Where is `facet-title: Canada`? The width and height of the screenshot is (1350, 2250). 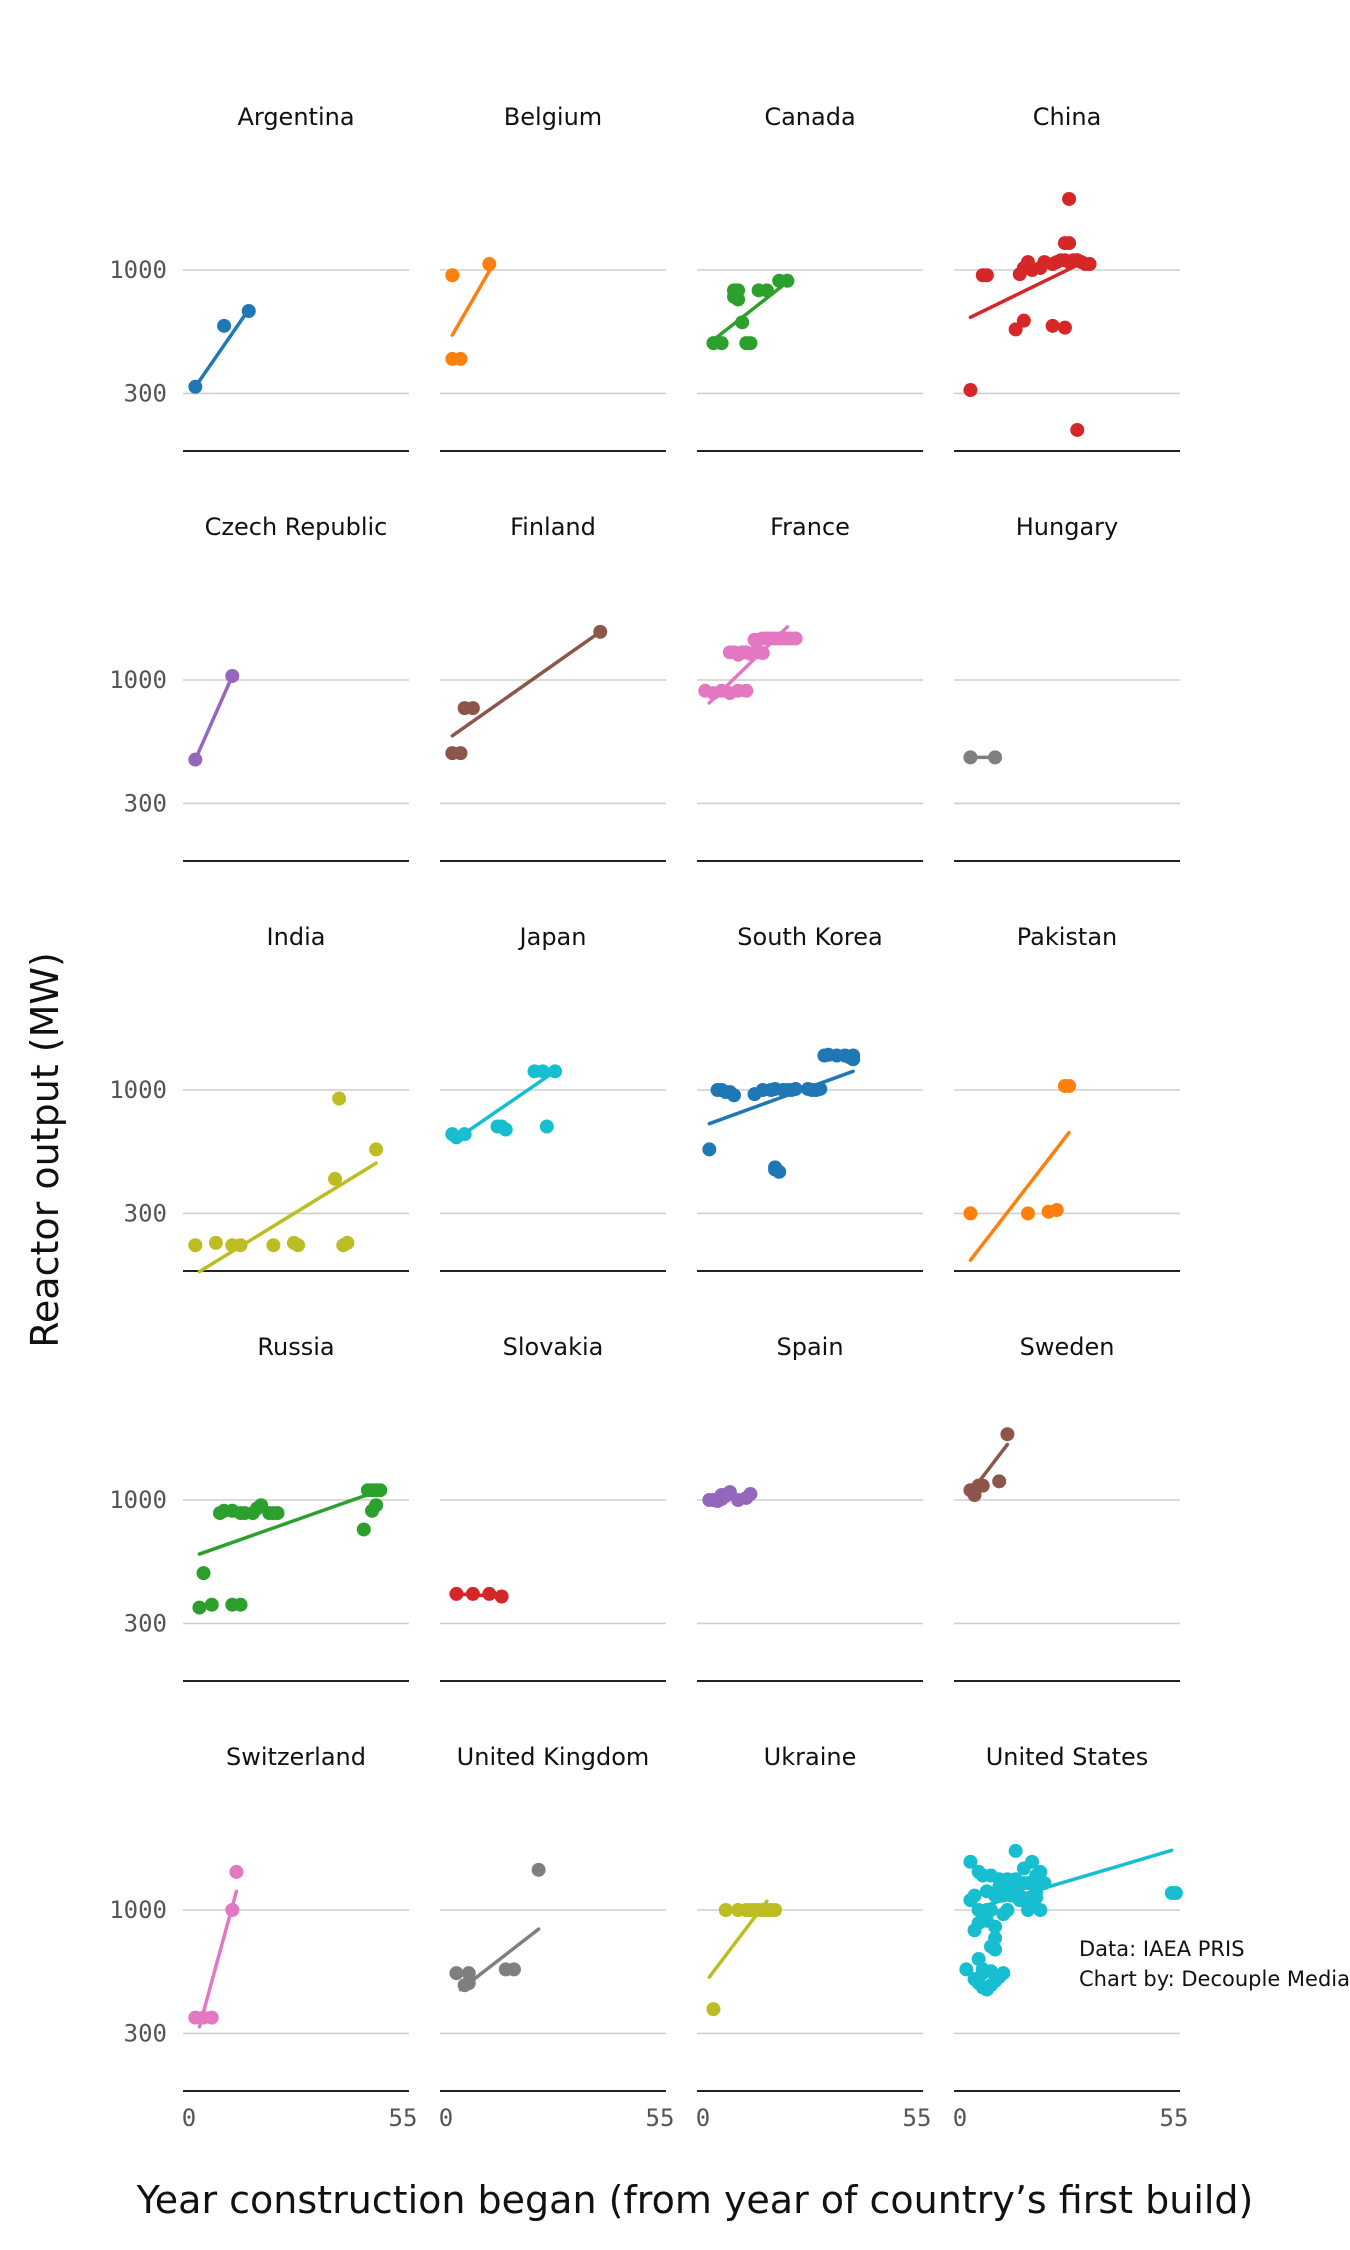 facet-title: Canada is located at coordinates (809, 117).